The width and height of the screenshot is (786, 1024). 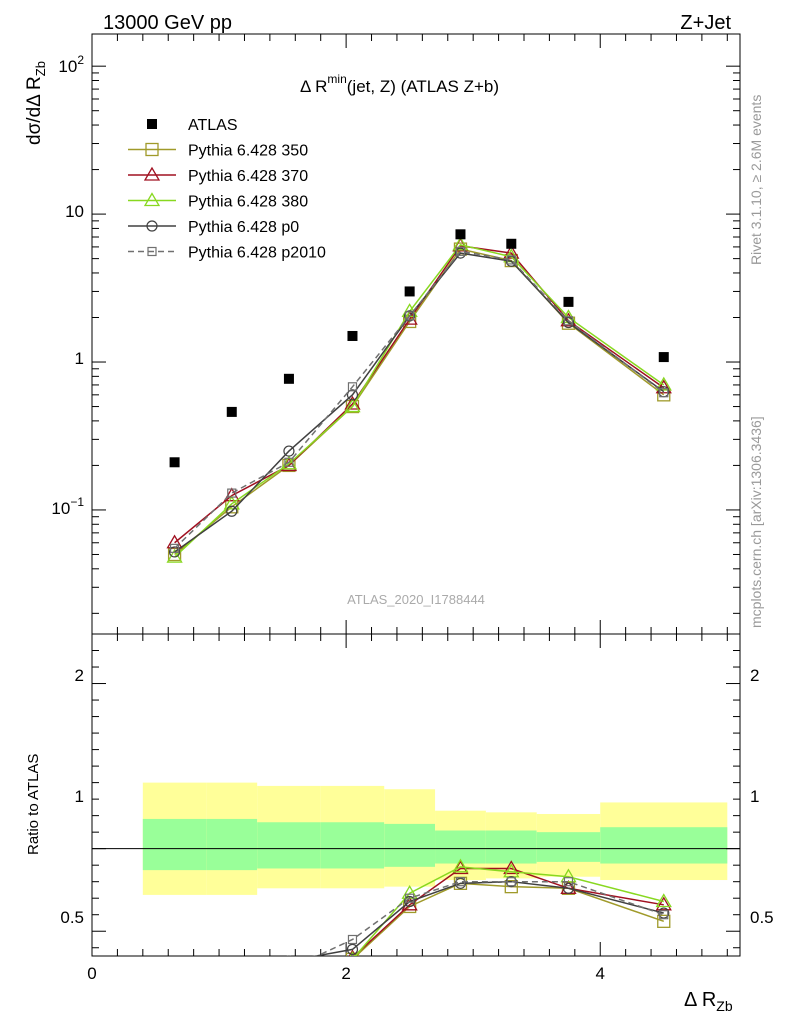 What do you see at coordinates (243, 227) in the screenshot?
I see `legend-label-p0: Pythia 6.428 p0` at bounding box center [243, 227].